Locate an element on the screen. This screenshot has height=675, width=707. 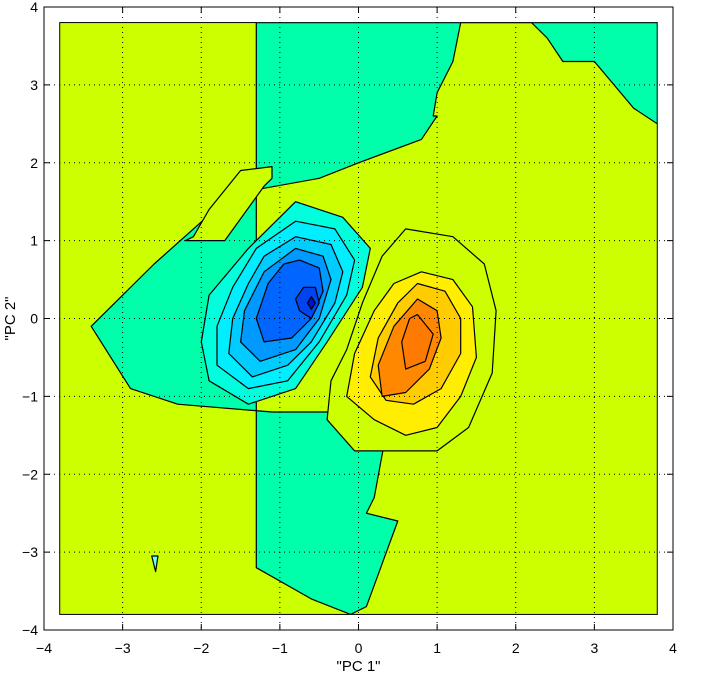
x-tick-label: −1 is located at coordinates (280, 648).